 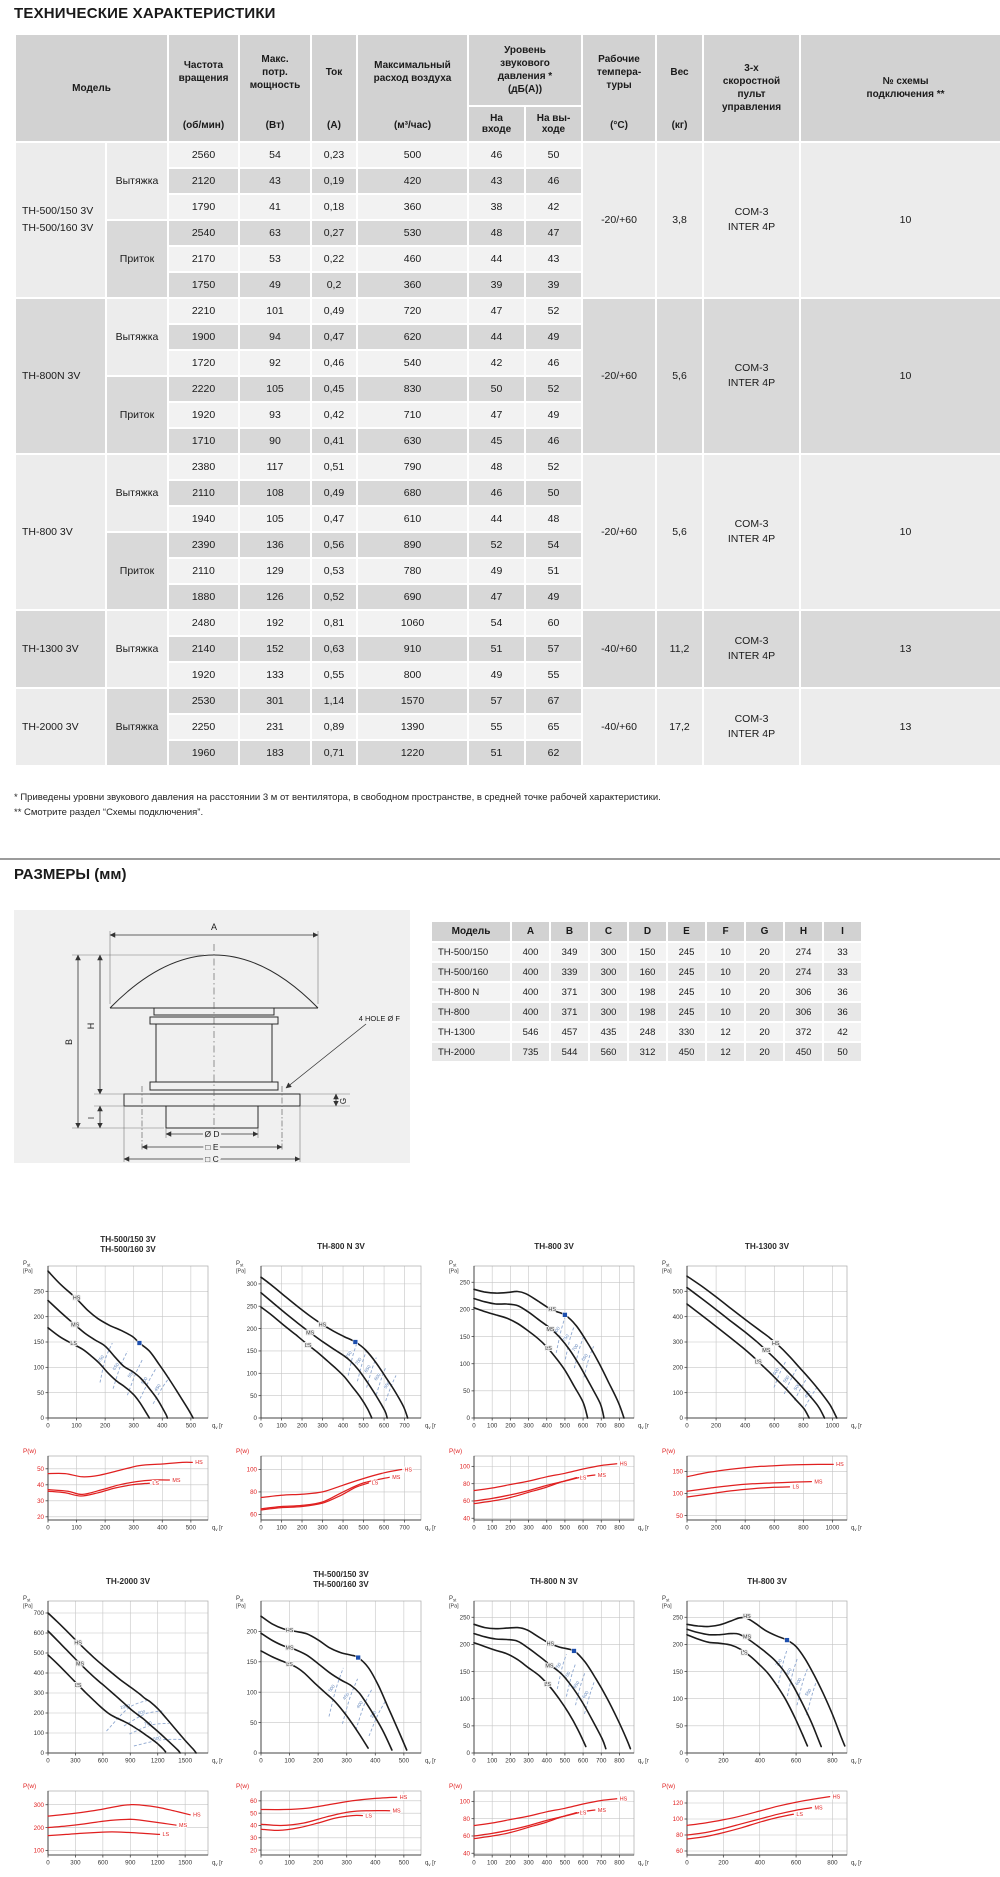 What do you see at coordinates (412, 155) in the screenshot?
I see `airflow-cell: 500` at bounding box center [412, 155].